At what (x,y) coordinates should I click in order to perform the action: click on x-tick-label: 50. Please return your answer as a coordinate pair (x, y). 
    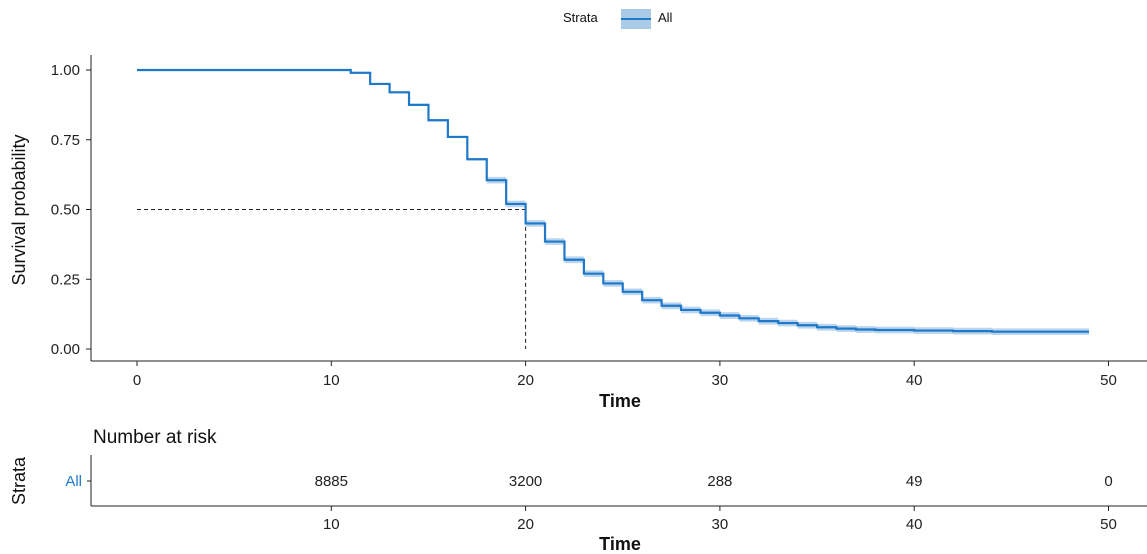
    Looking at the image, I should click on (1108, 380).